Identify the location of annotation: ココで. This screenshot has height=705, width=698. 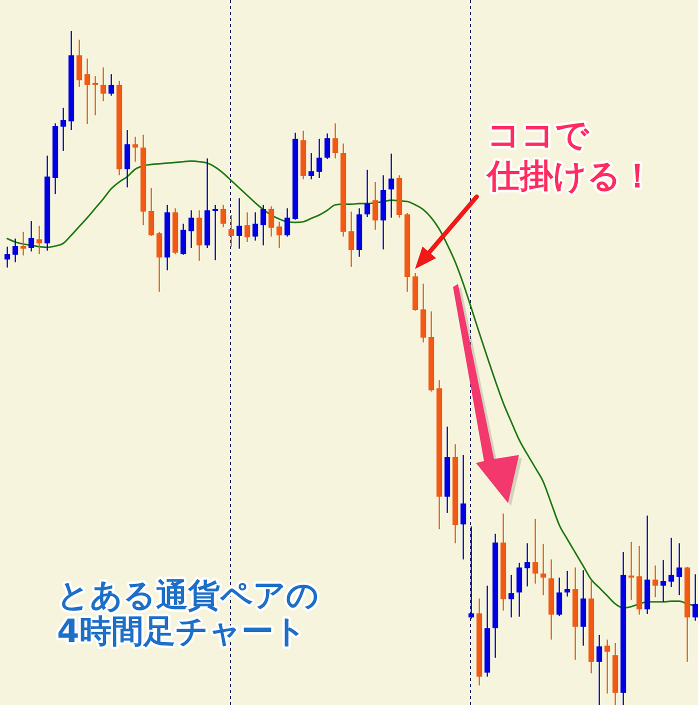
(538, 134).